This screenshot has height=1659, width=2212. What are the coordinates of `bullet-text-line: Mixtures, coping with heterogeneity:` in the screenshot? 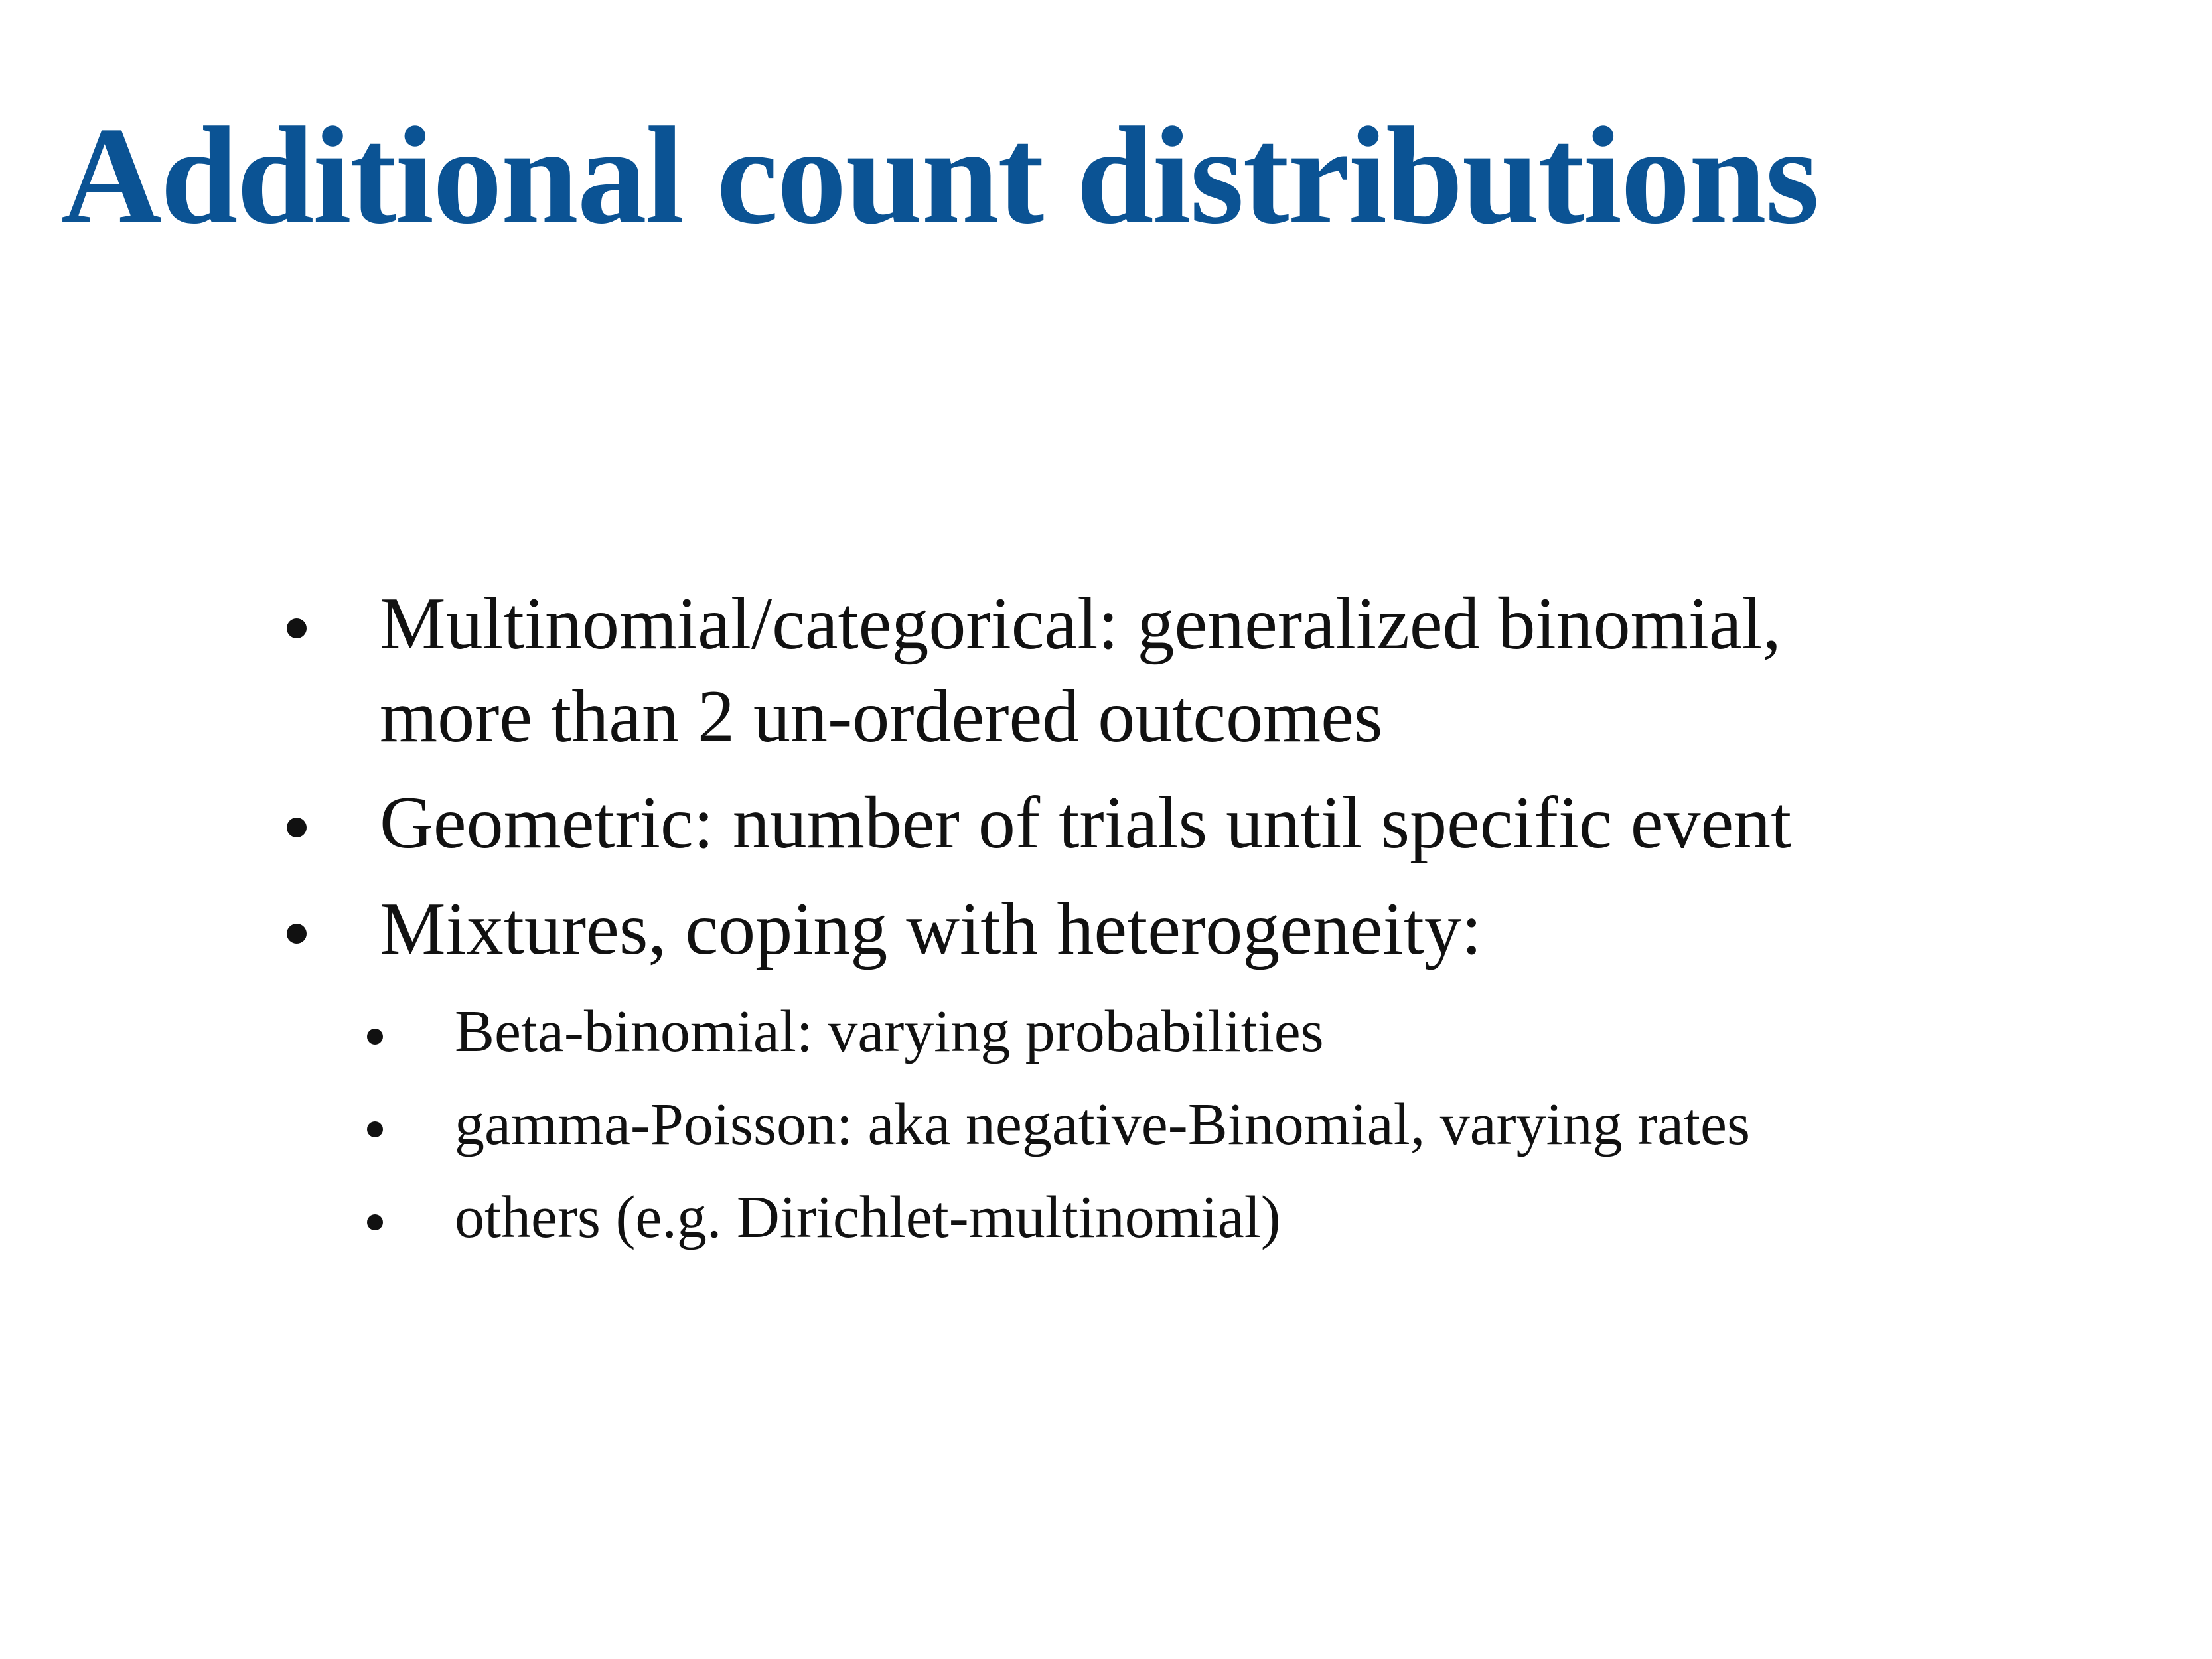 It's located at (931, 929).